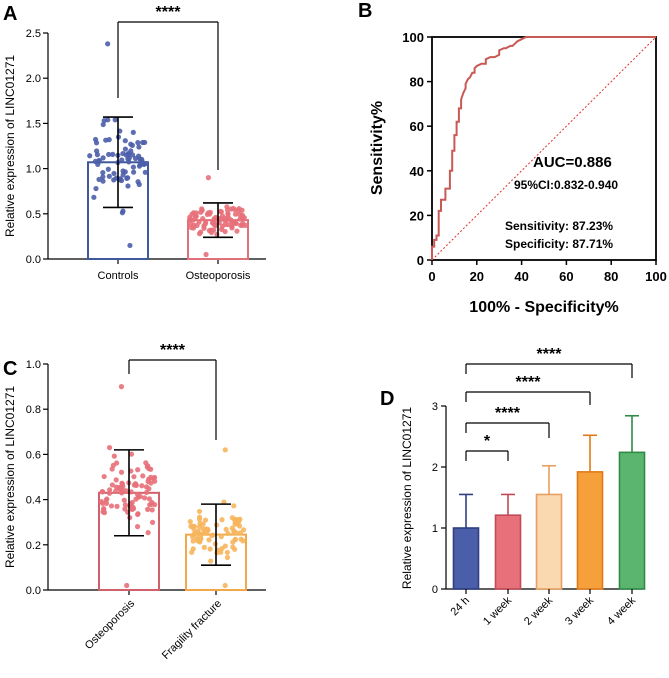  Describe the element at coordinates (656, 276) in the screenshot. I see `x-tick-label: 100` at that location.